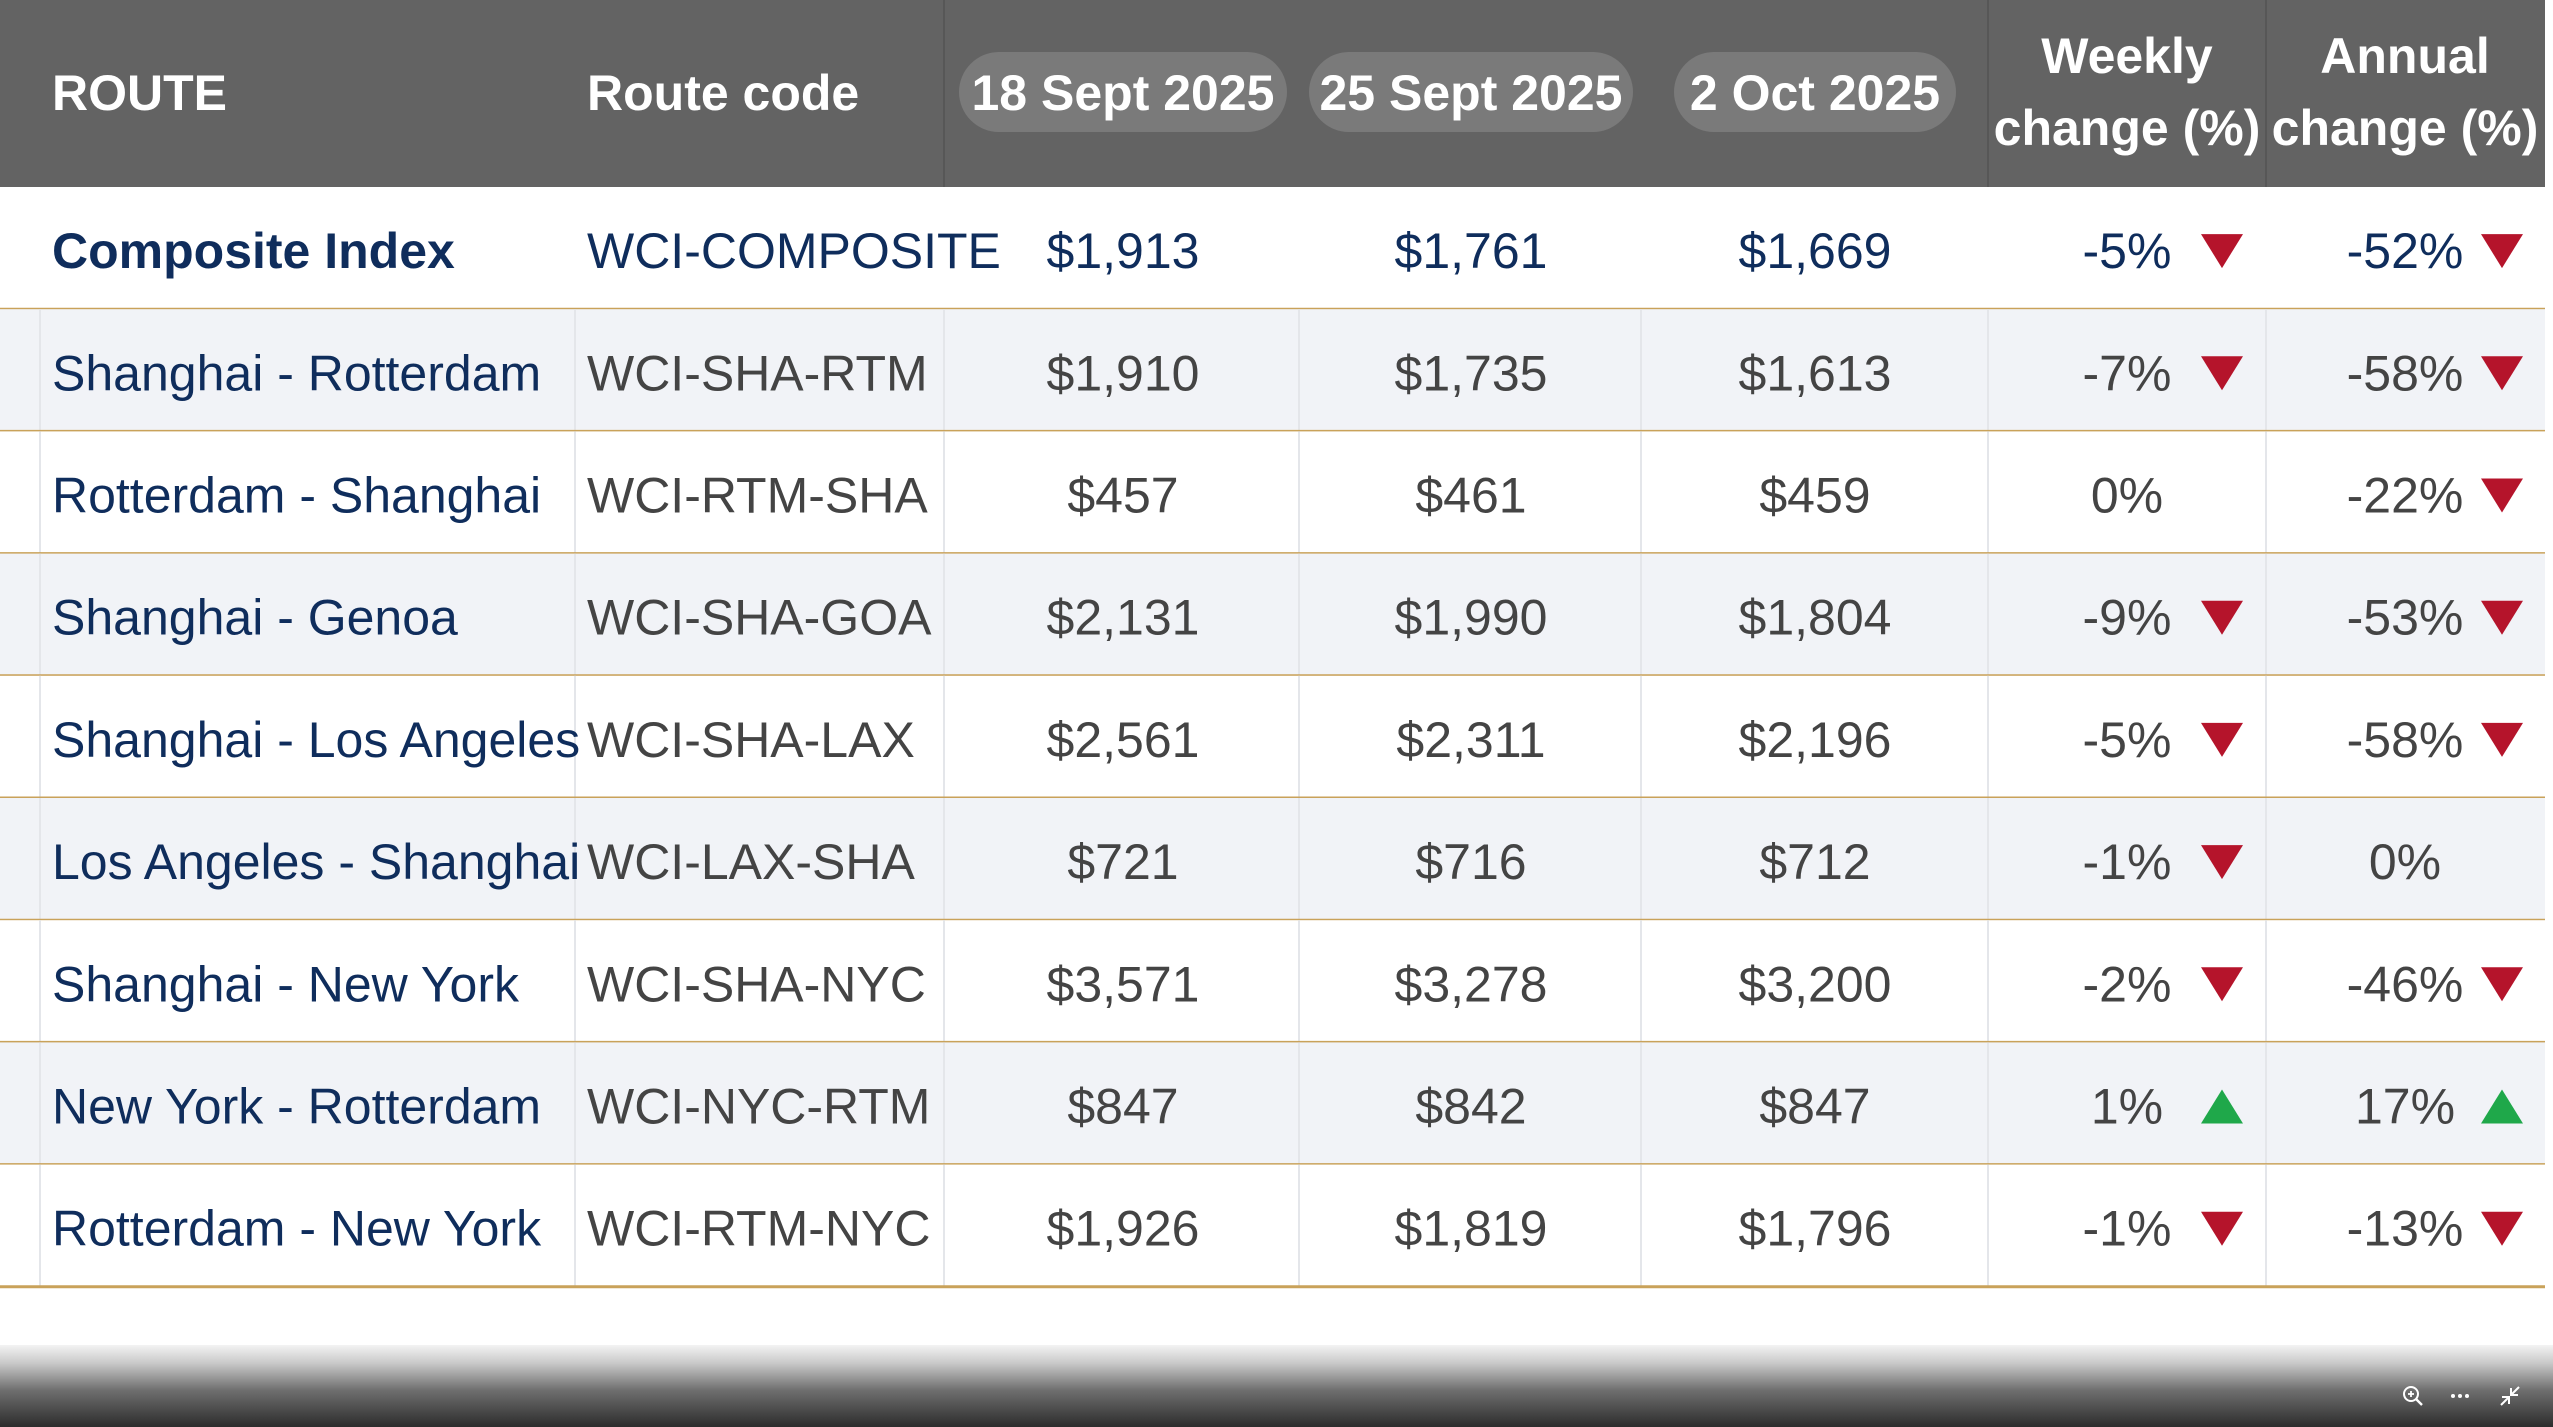 The height and width of the screenshot is (1427, 2553). What do you see at coordinates (2405, 862) in the screenshot?
I see `annual-change-value: 0%` at bounding box center [2405, 862].